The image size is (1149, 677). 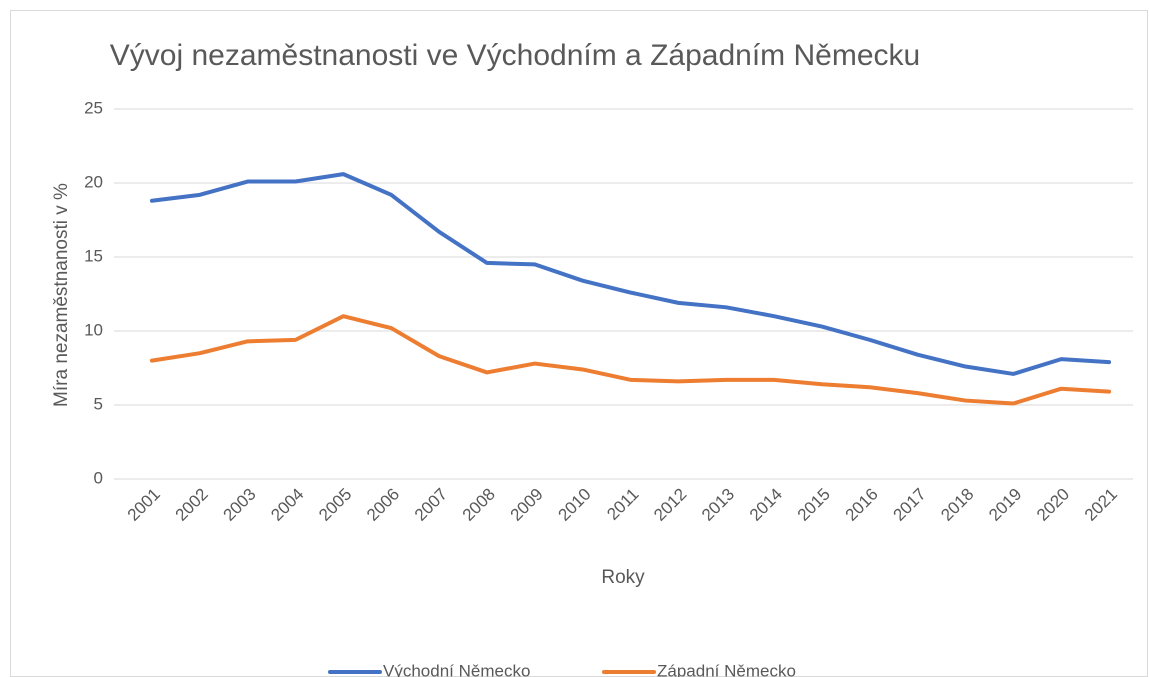 I want to click on y-tick-label: 15, so click(x=93, y=255).